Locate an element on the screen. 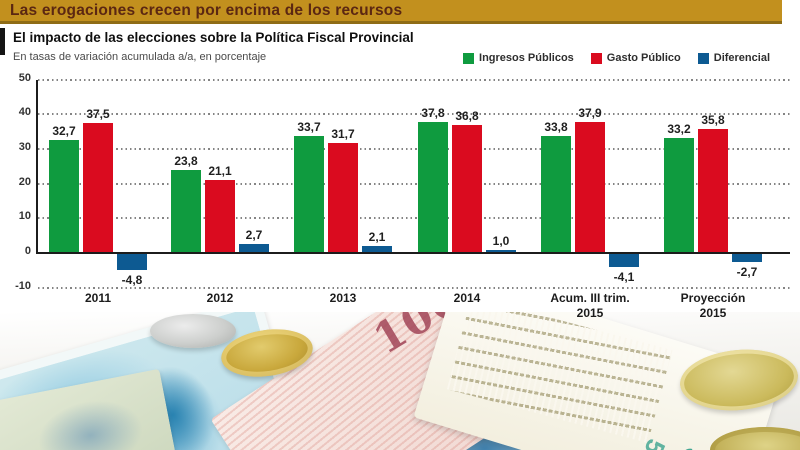 This screenshot has width=800, height=450. legend-label: Gasto Público is located at coordinates (643, 58).